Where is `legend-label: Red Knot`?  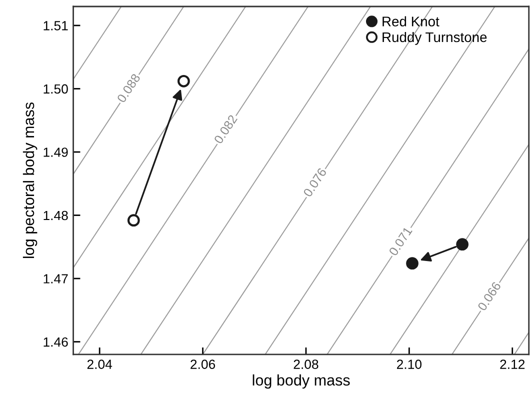 legend-label: Red Knot is located at coordinates (411, 21).